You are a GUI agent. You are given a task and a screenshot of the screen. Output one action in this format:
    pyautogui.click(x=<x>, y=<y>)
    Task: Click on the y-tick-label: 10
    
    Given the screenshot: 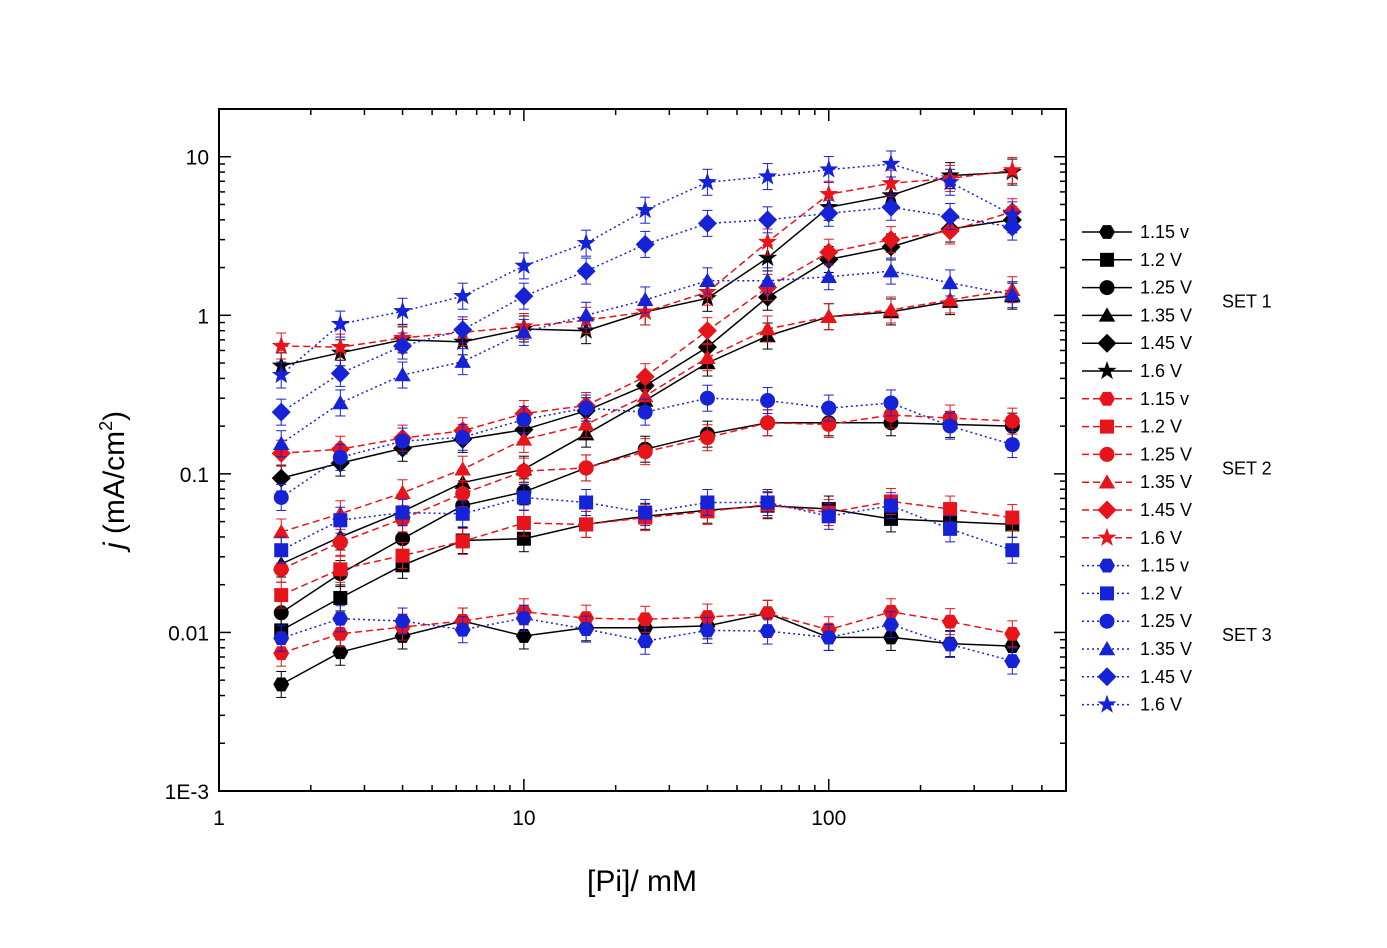 What is the action you would take?
    pyautogui.click(x=197, y=158)
    